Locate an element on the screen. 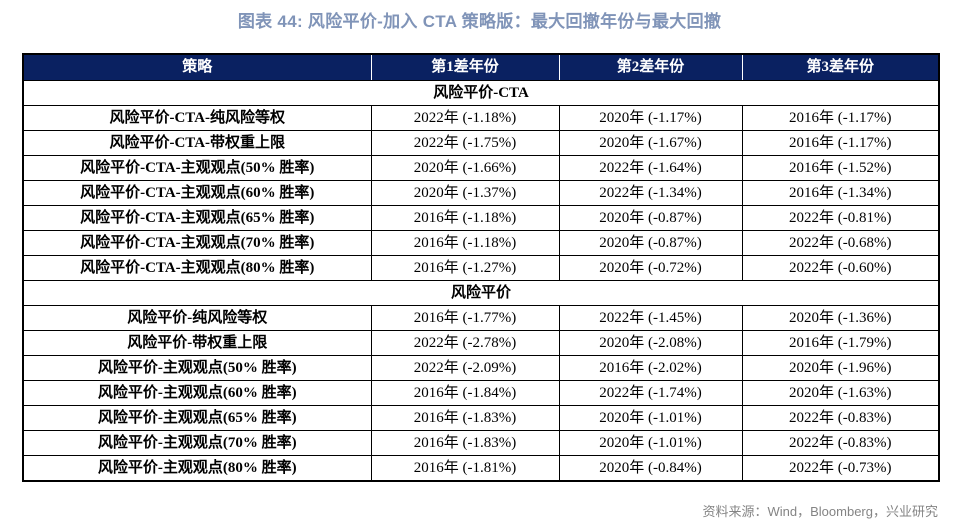 This screenshot has height=529, width=959. strategy-cell: 风险平价-CTA-带权重上限 is located at coordinates (197, 143).